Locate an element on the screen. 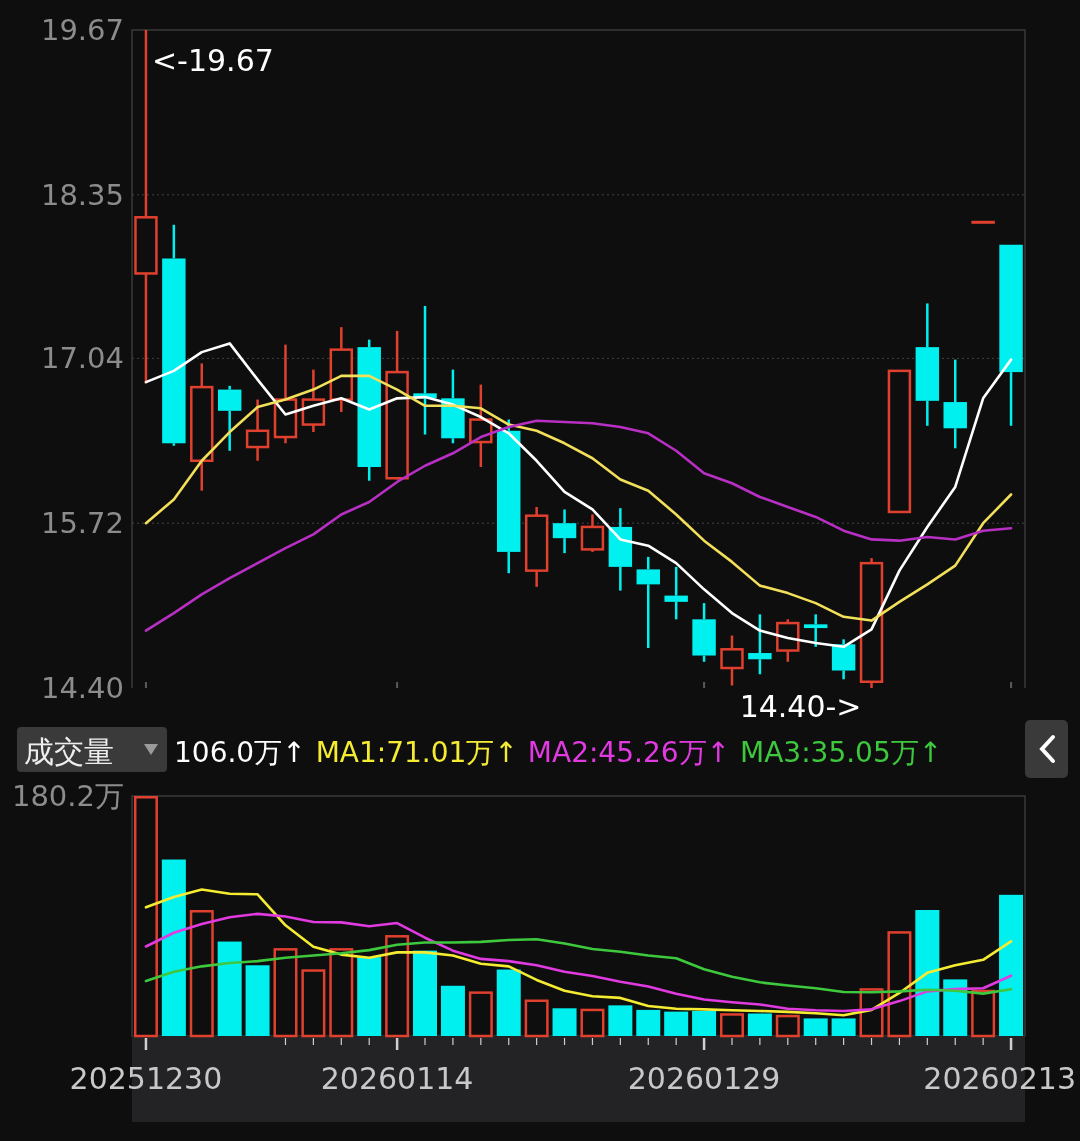 The image size is (1080, 1141). x-tick-label: 20260213 is located at coordinates (999, 1078).